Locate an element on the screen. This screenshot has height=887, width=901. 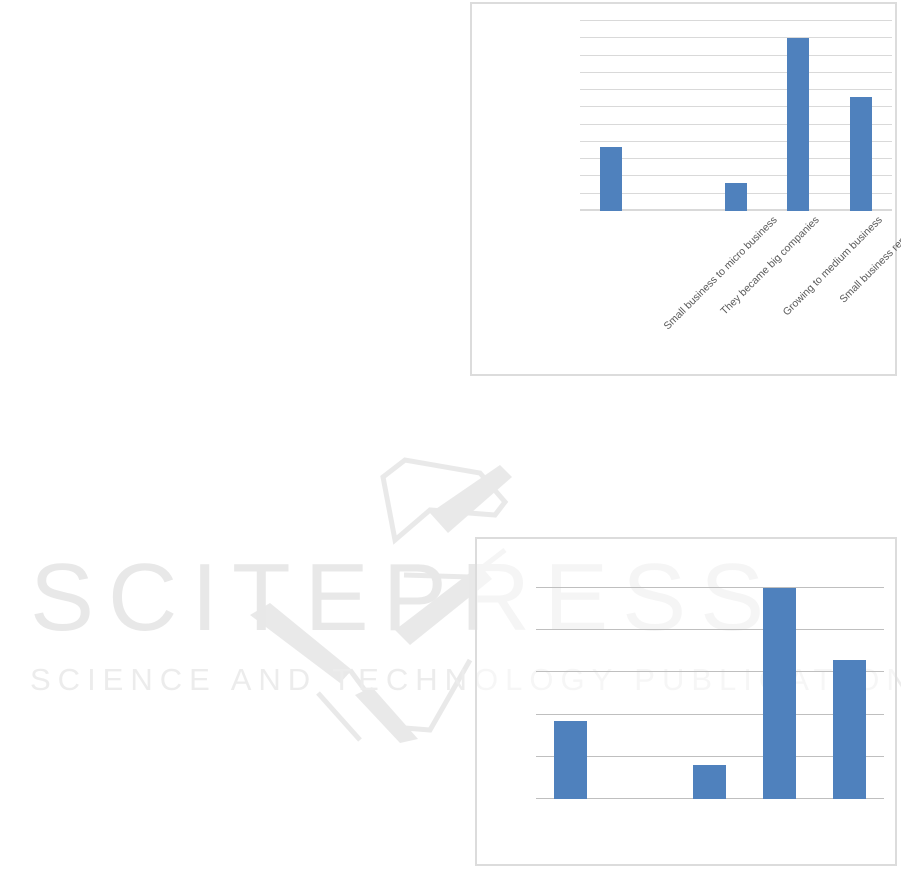
chart2-bars is located at coordinates (710, 683).